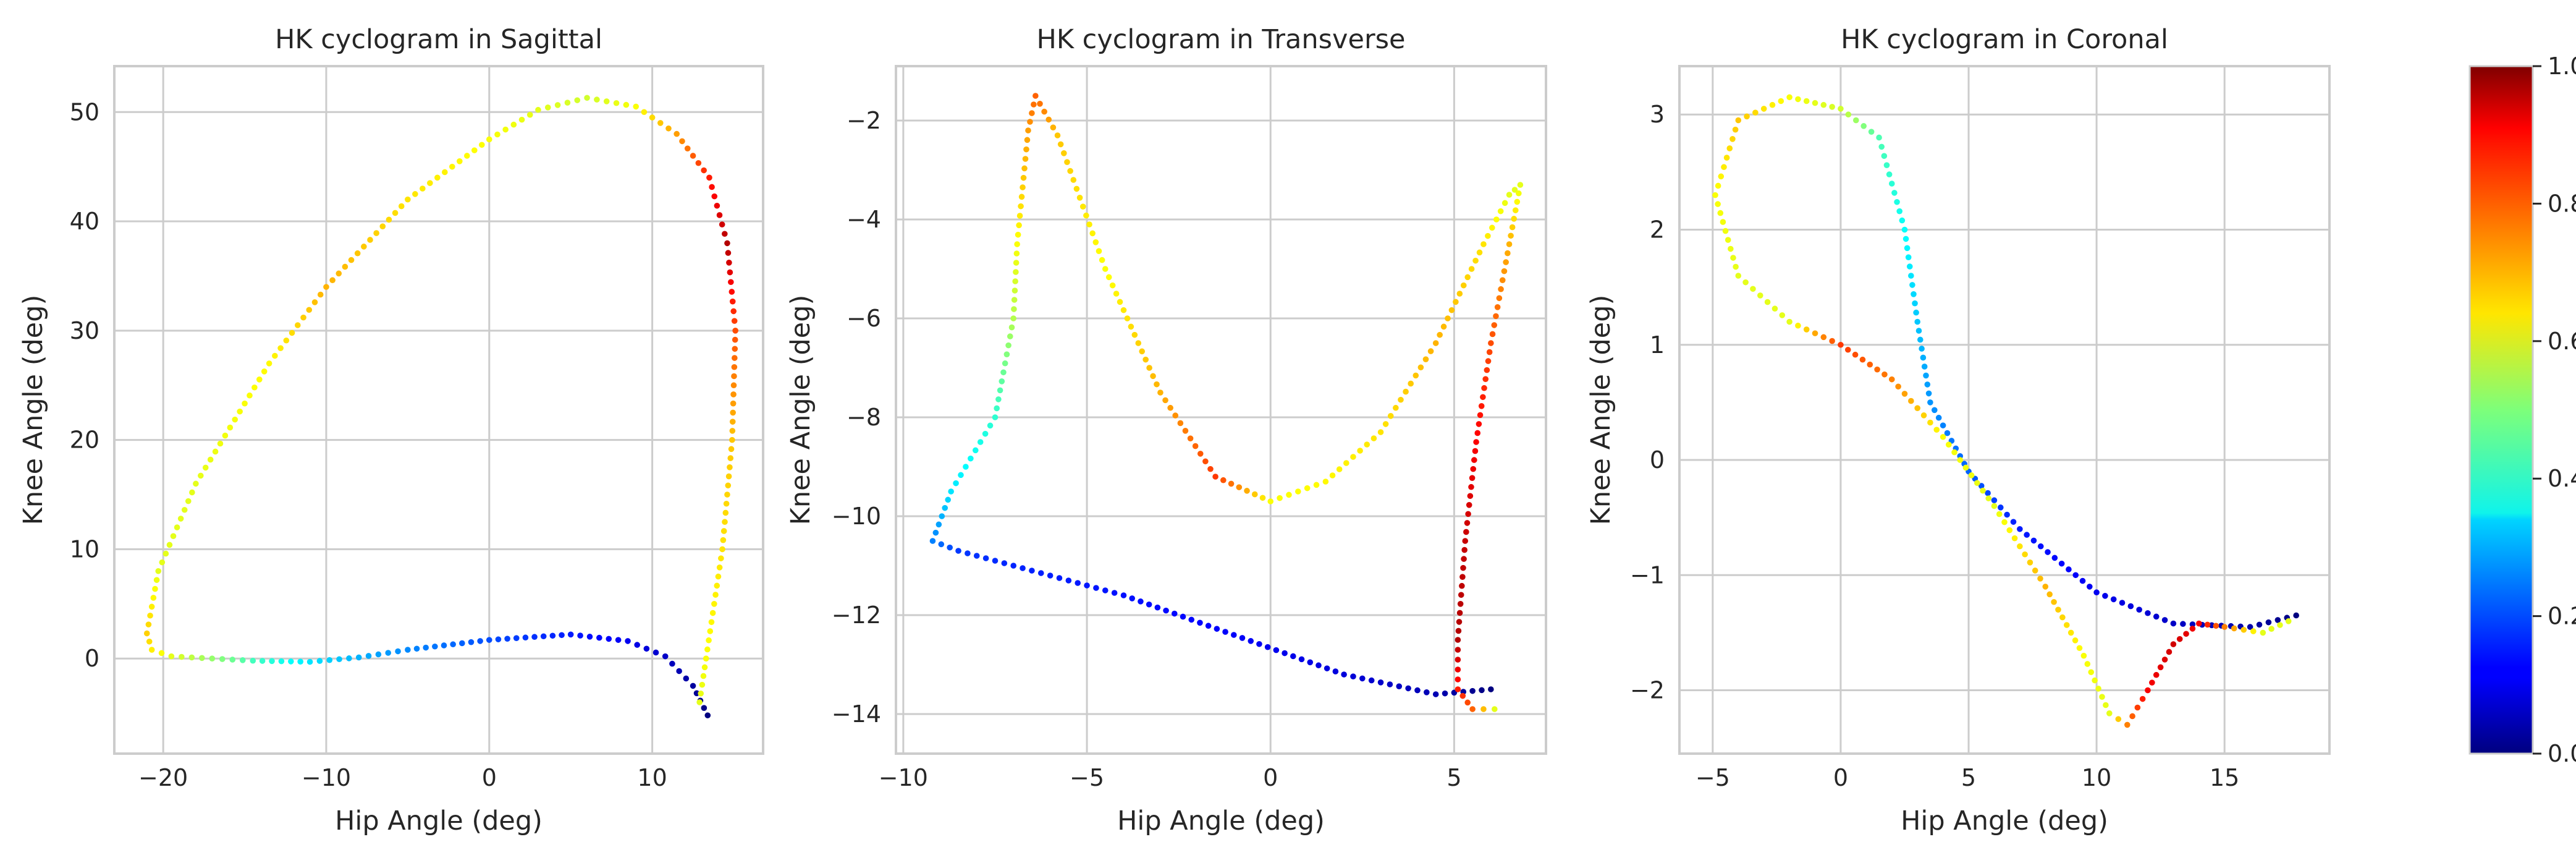  Describe the element at coordinates (1713, 777) in the screenshot. I see `x-tick-label: −5` at that location.